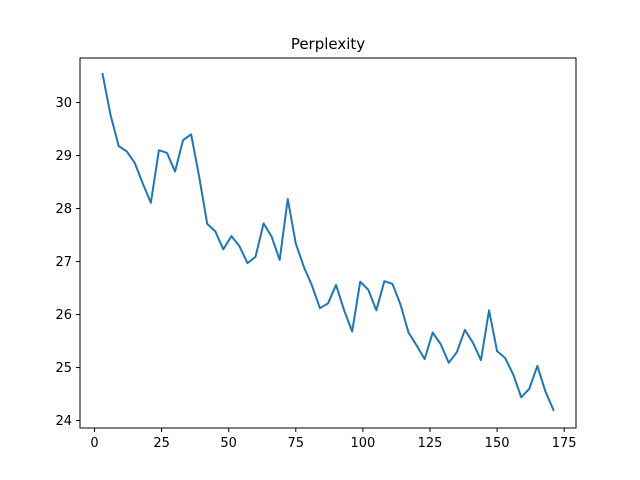 This screenshot has width=640, height=480. I want to click on y-axis: 24 25 26 27 28 29 30, so click(67, 262).